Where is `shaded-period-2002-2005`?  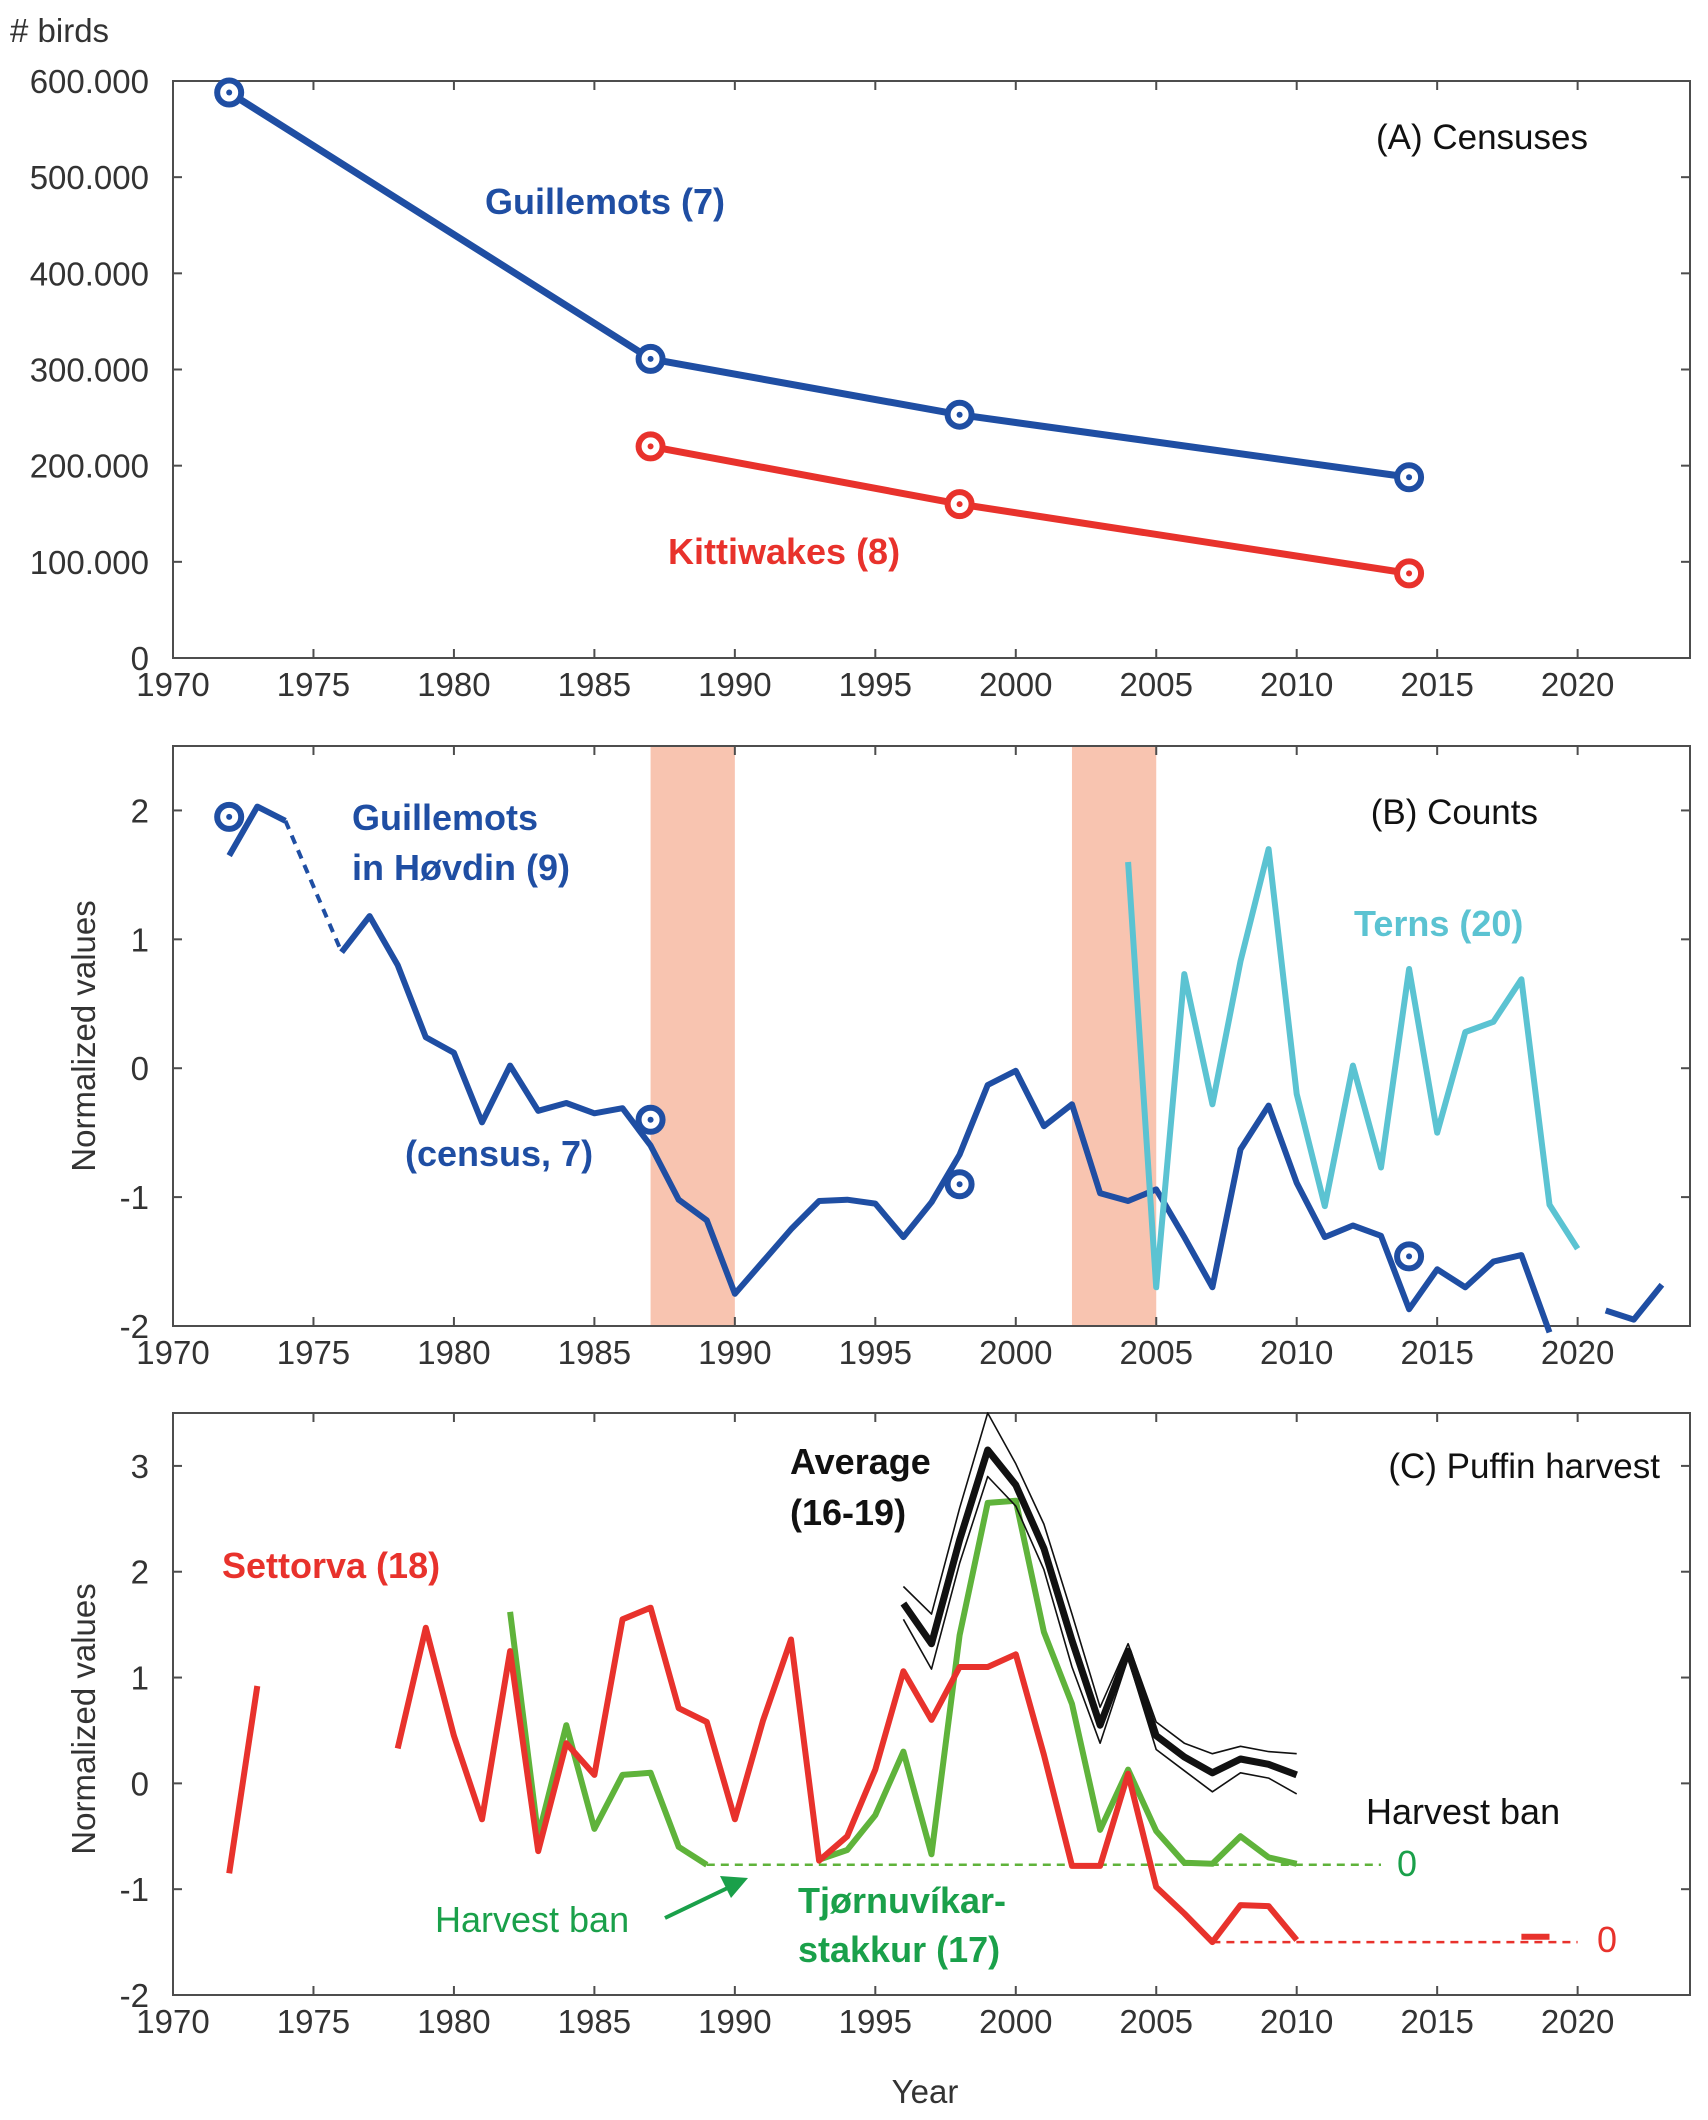
shaded-period-2002-2005 is located at coordinates (1114, 1036).